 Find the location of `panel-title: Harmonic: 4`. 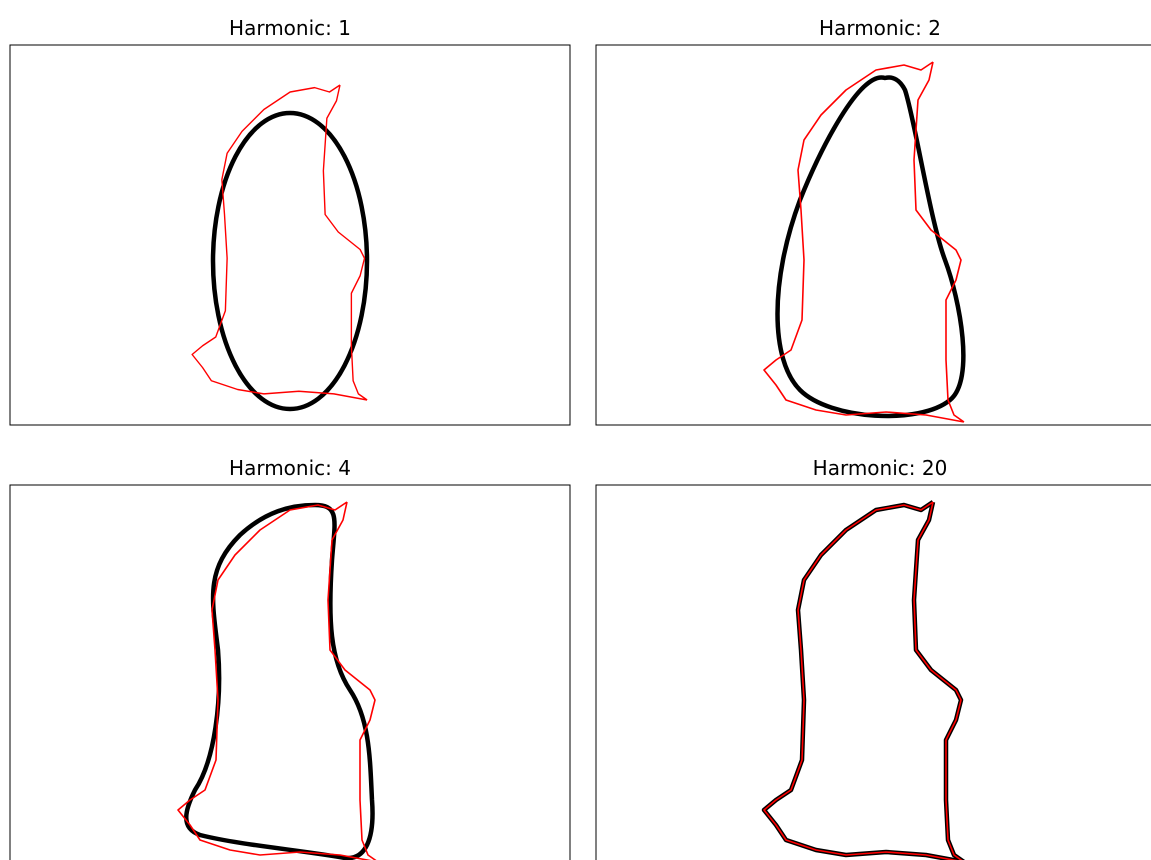

panel-title: Harmonic: 4 is located at coordinates (290, 468).